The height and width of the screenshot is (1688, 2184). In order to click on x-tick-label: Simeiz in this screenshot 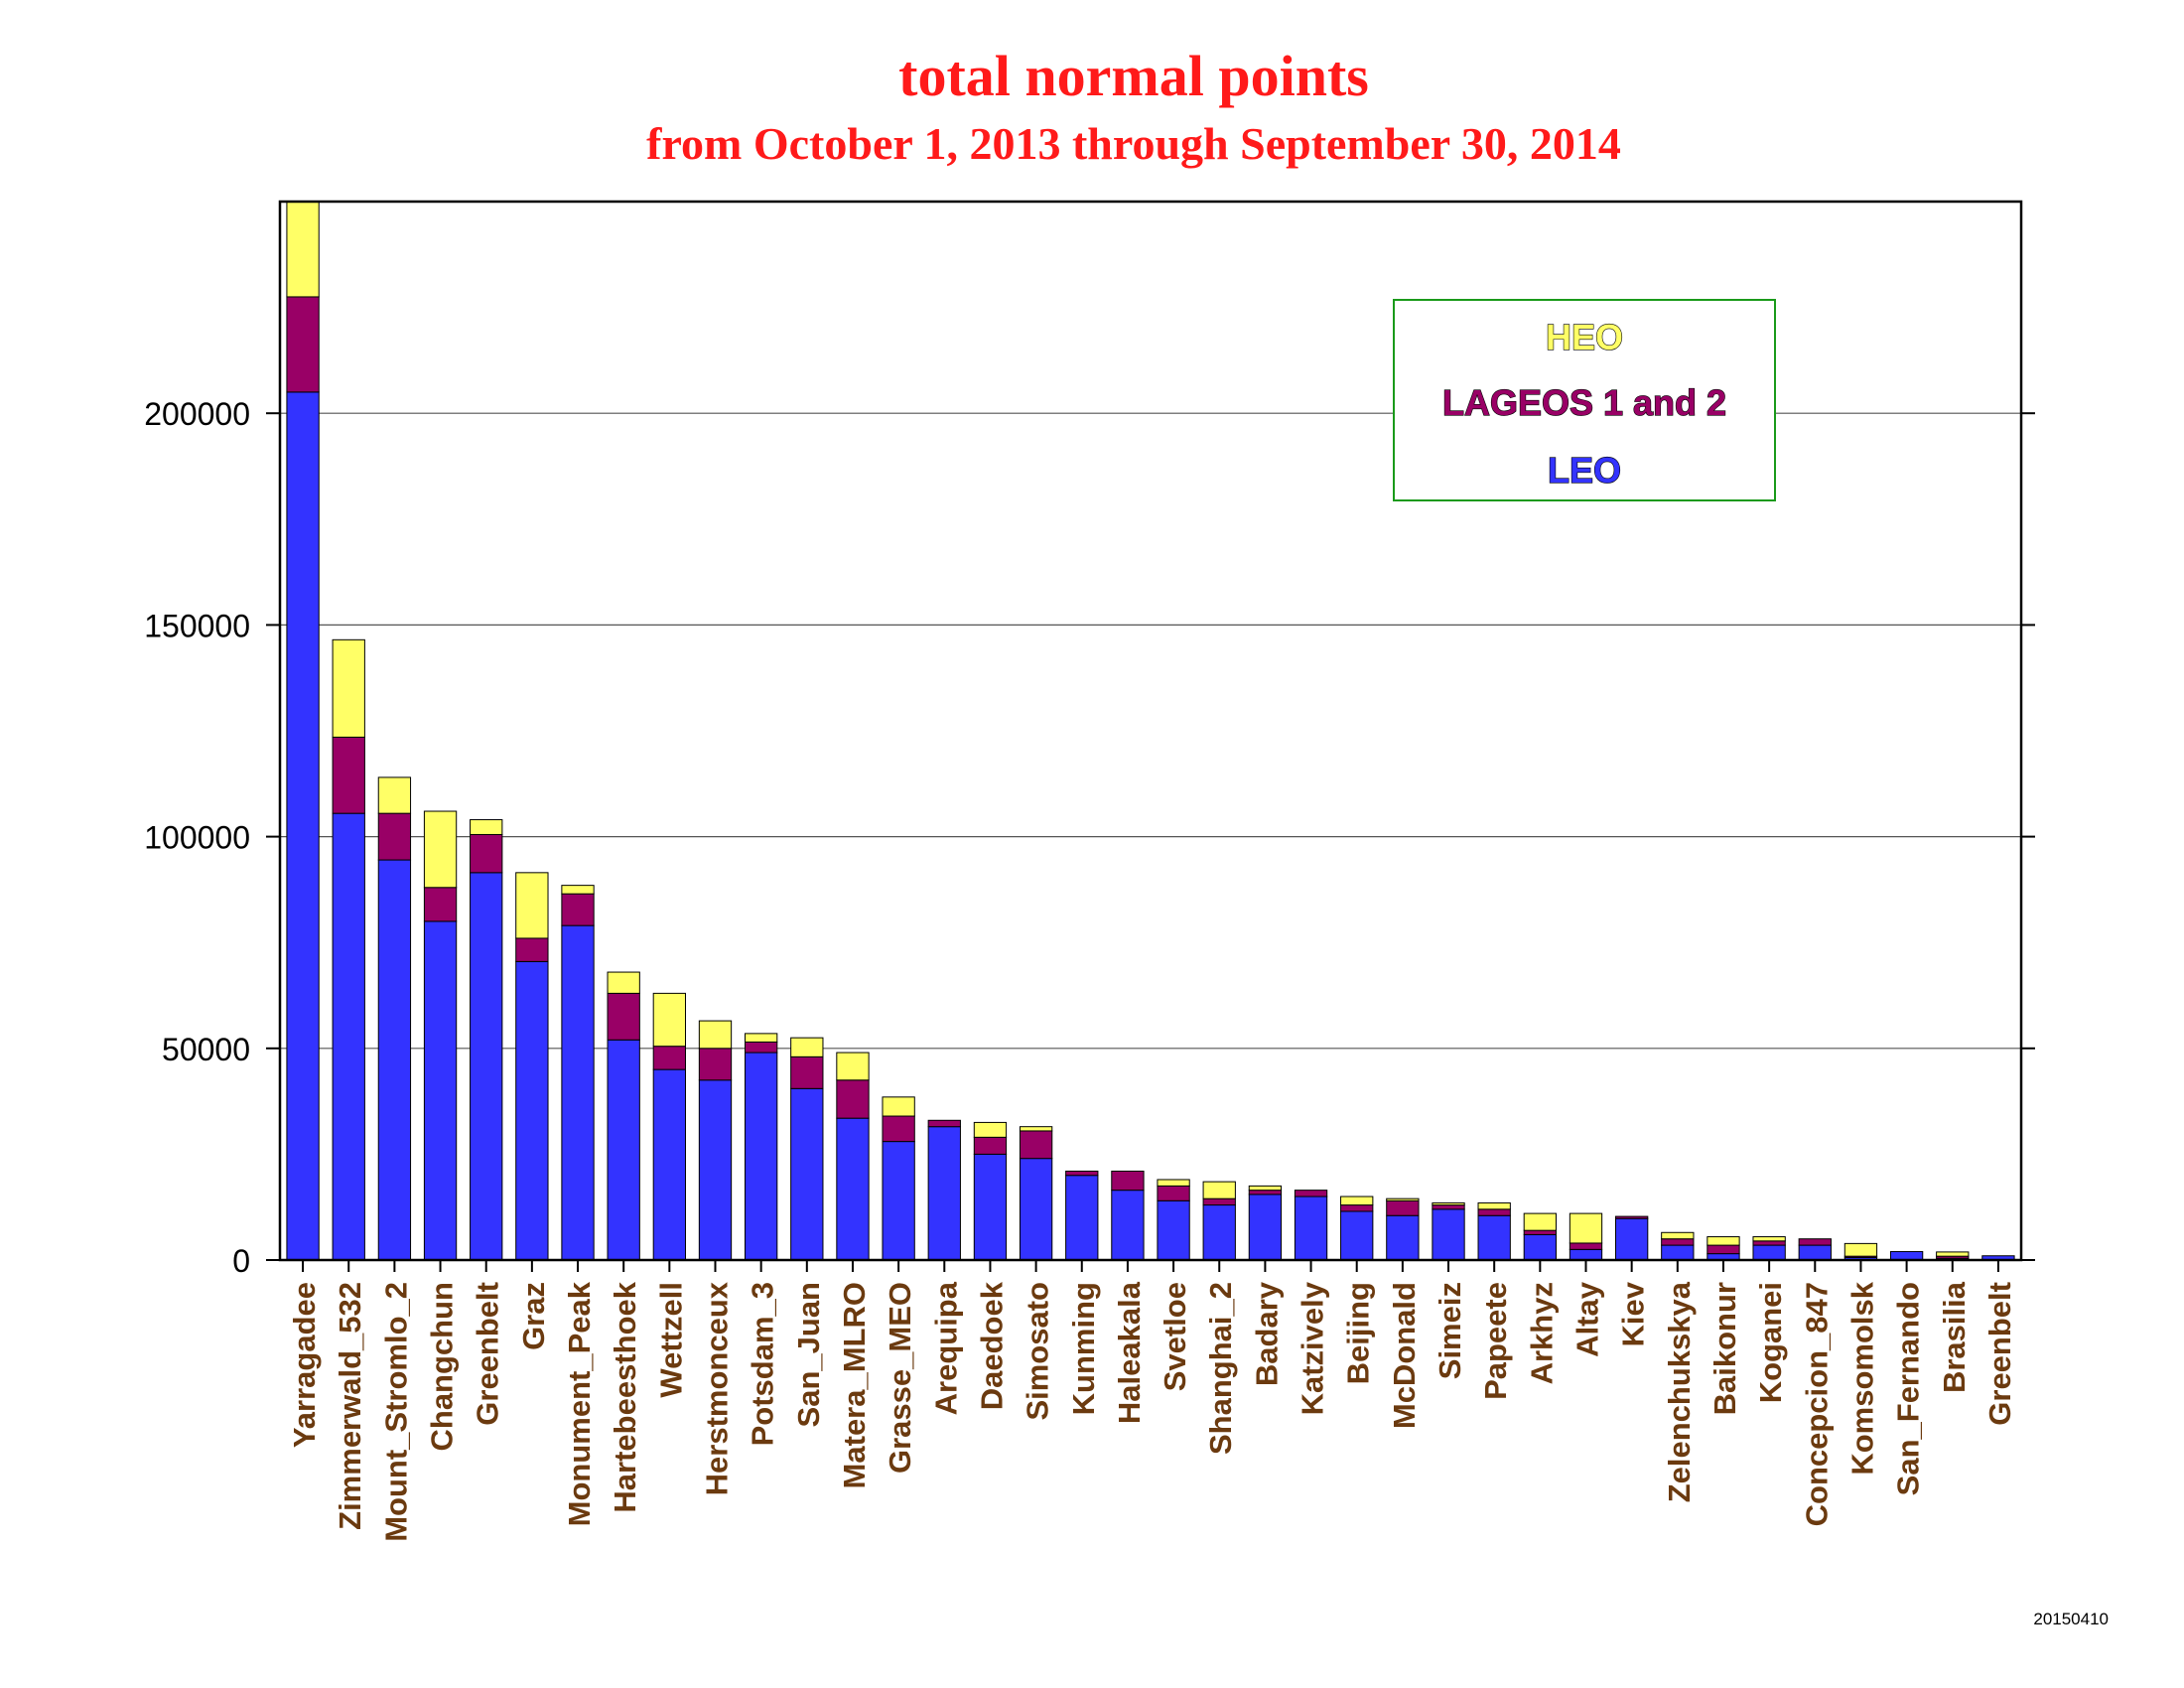, I will do `click(1450, 1330)`.